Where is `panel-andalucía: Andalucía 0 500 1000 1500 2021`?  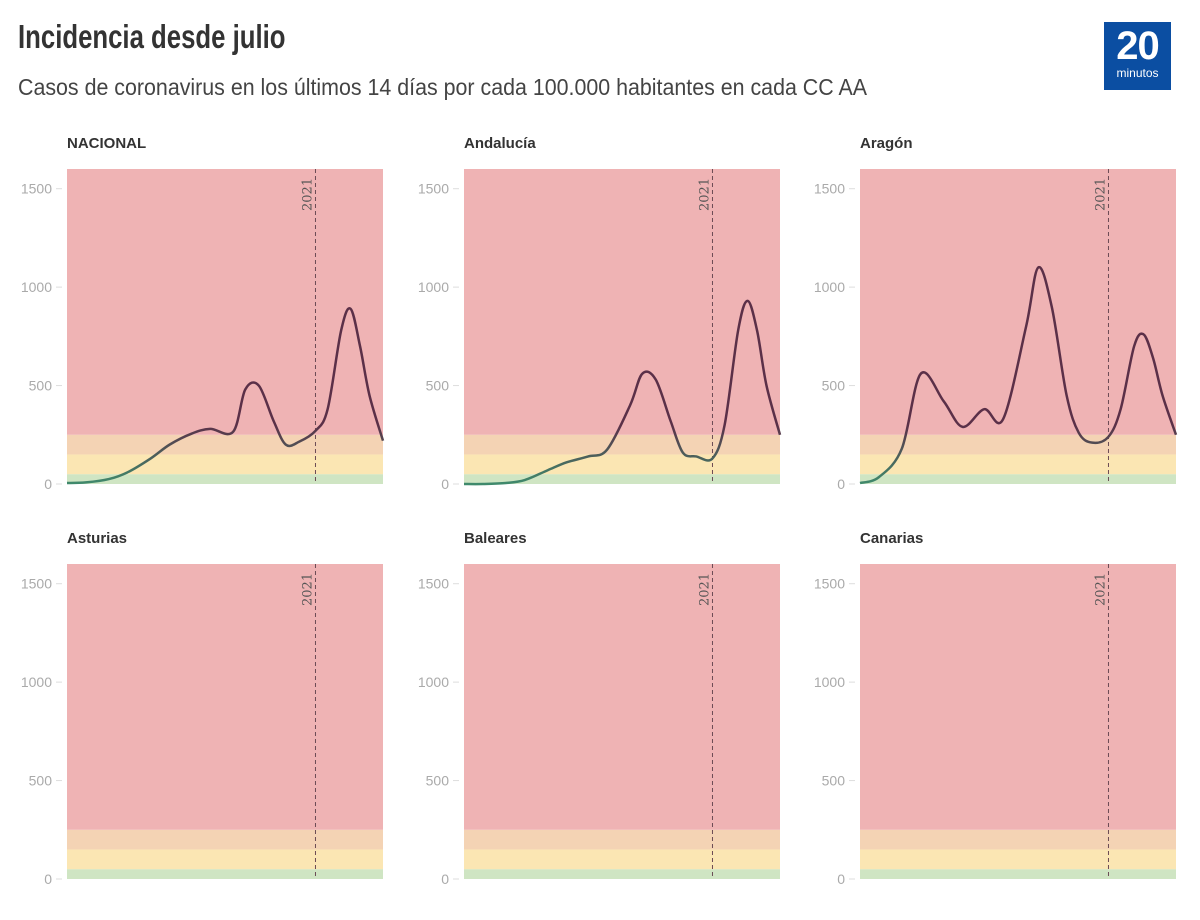
panel-andalucía: Andalucía 0 500 1000 1500 2021 is located at coordinates (597, 320).